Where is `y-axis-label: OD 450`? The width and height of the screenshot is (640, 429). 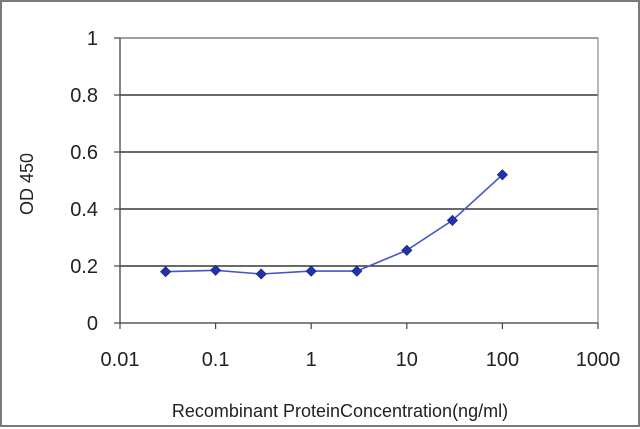 y-axis-label: OD 450 is located at coordinates (27, 184).